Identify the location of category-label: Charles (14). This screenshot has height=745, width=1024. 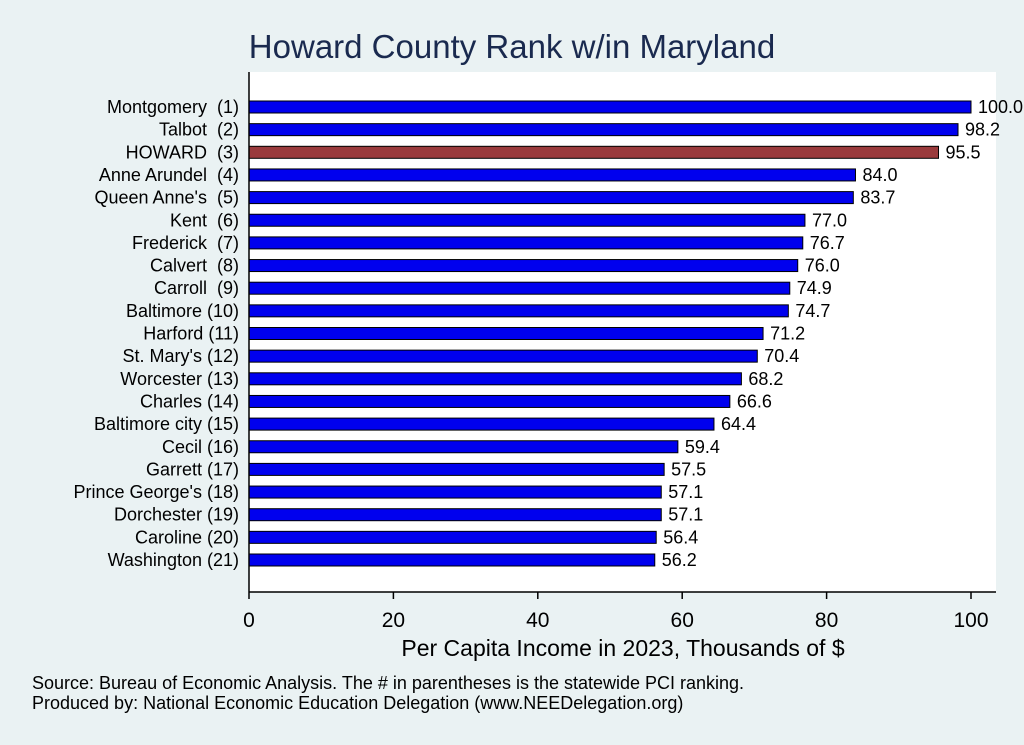
(189, 401).